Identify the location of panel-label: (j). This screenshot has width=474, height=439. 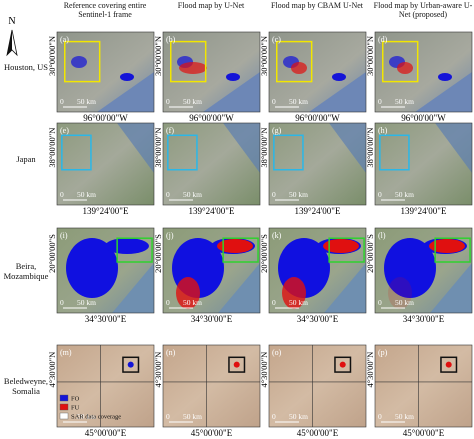
(170, 235).